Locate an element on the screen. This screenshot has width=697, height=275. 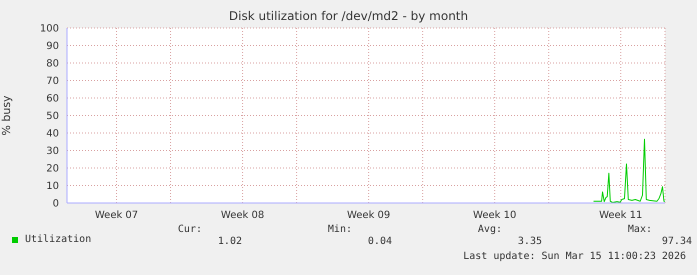
y-tick-label: 10 is located at coordinates (52, 186).